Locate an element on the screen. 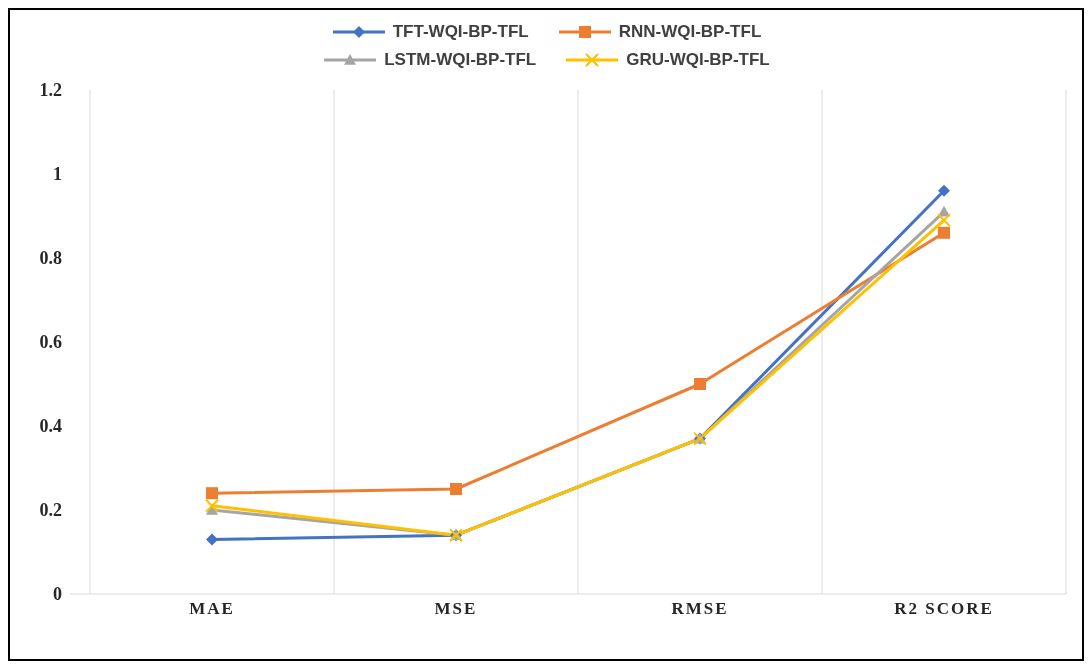  legend-label: RNN-WQI-BP-TFL is located at coordinates (690, 32).